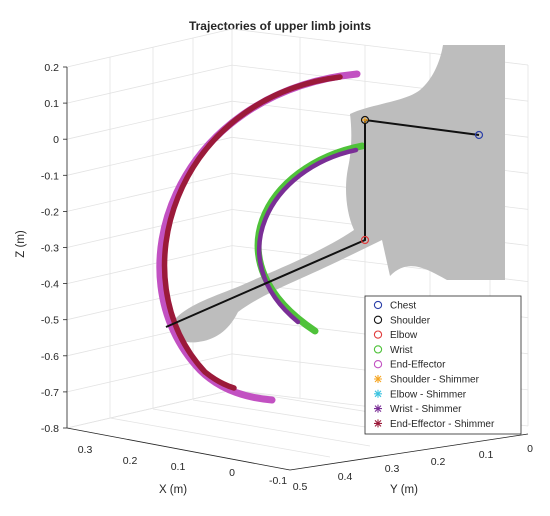  I want to click on wrist-shimmer-trajectory, so click(308, 236).